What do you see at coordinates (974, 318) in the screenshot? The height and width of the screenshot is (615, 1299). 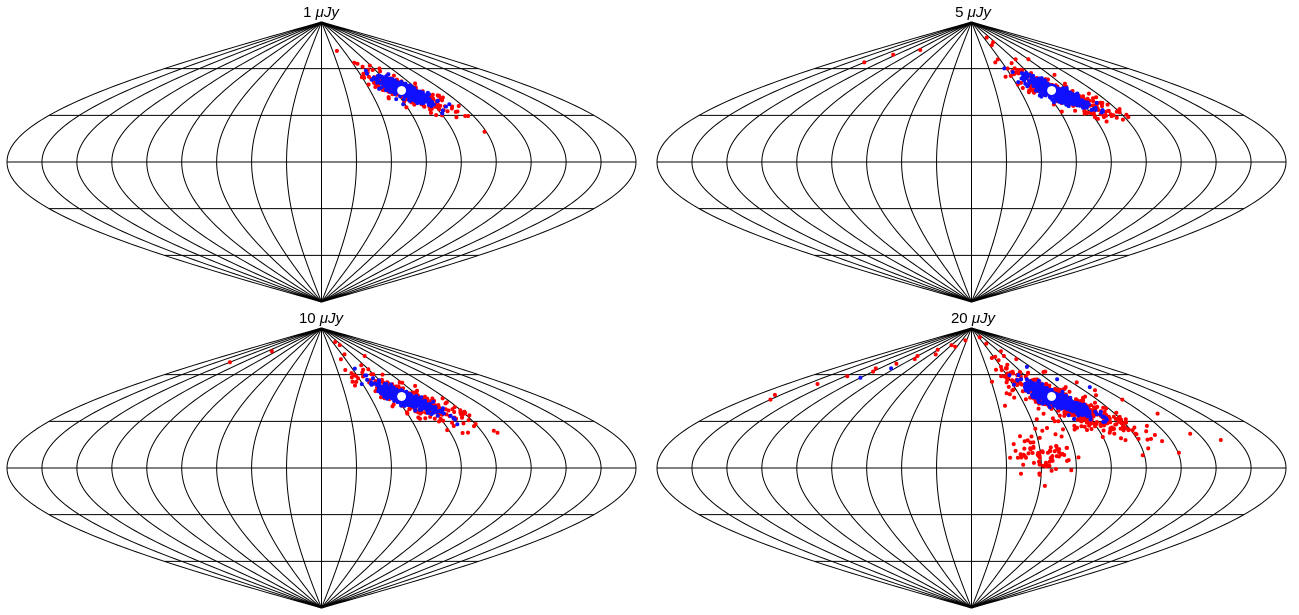 I see `panel-title: 20 μJy` at bounding box center [974, 318].